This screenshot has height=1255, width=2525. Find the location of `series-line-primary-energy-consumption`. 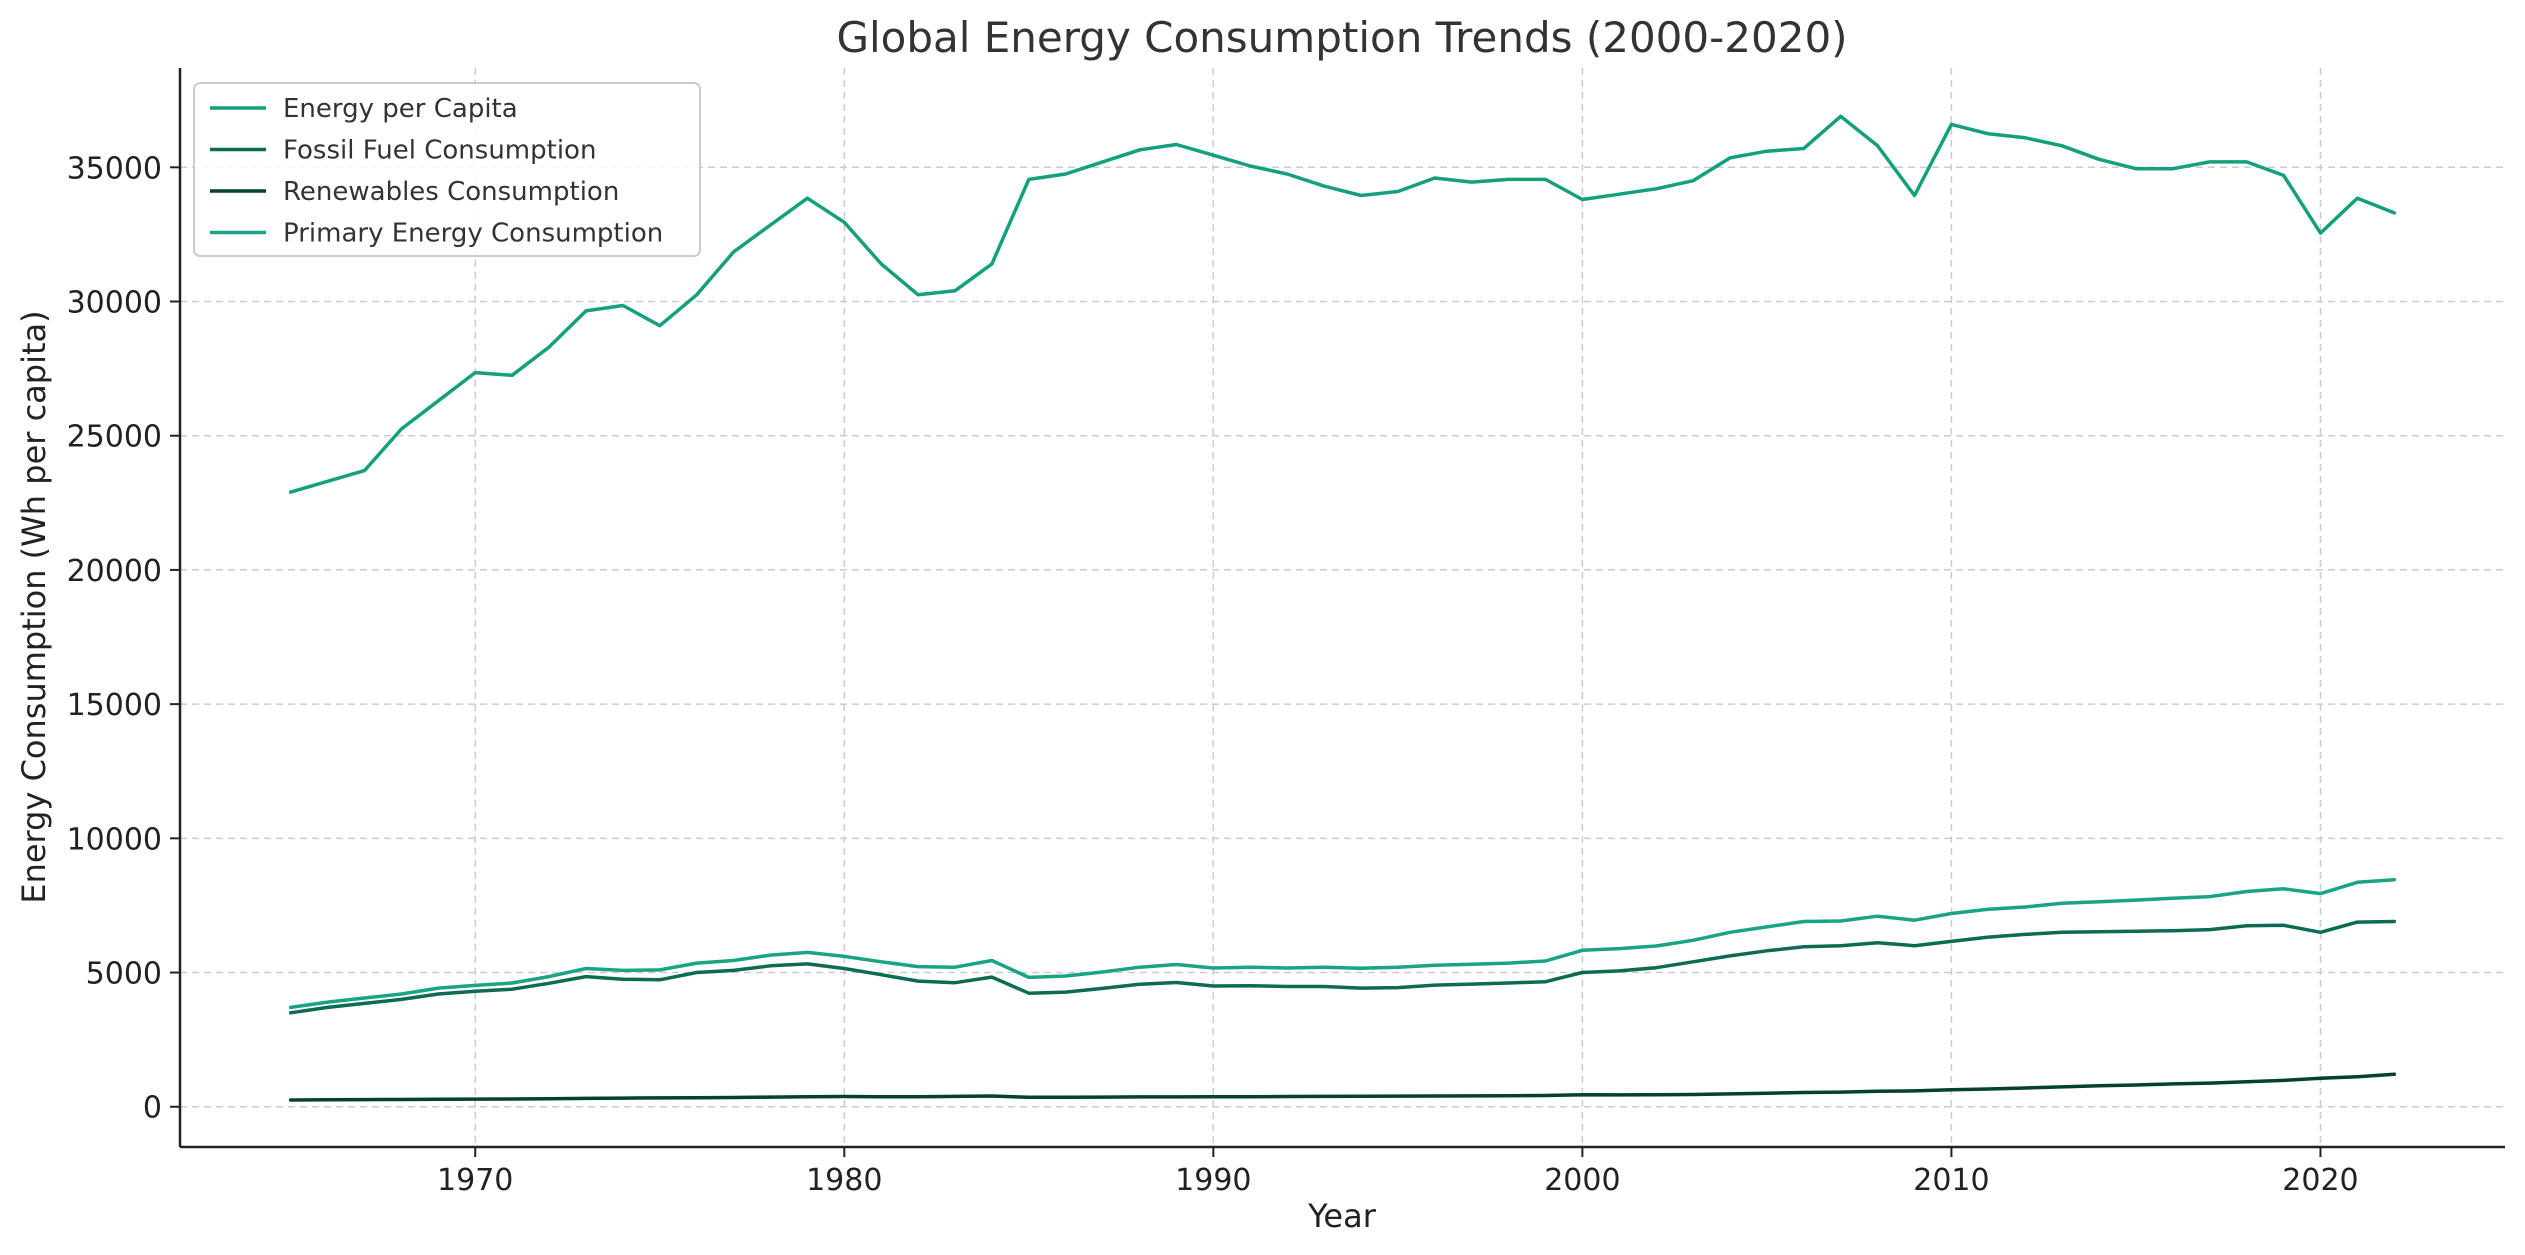

series-line-primary-energy-consumption is located at coordinates (1342, 943).